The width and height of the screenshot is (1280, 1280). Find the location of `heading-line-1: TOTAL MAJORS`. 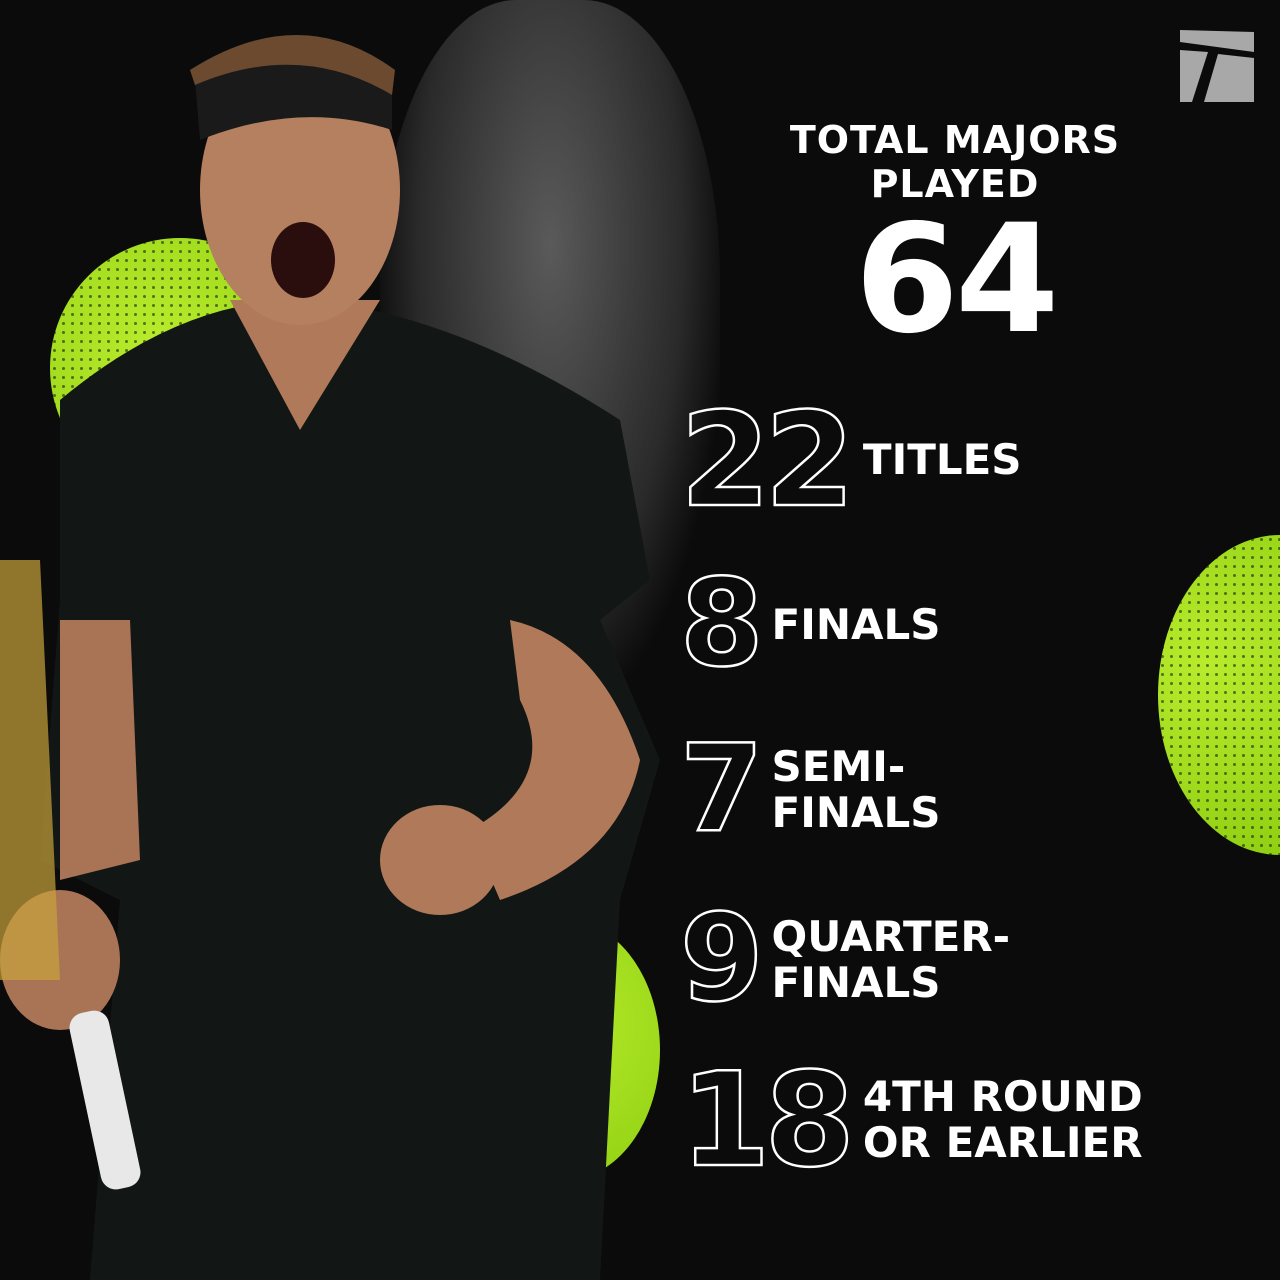

heading-line-1: TOTAL MAJORS is located at coordinates (955, 140).